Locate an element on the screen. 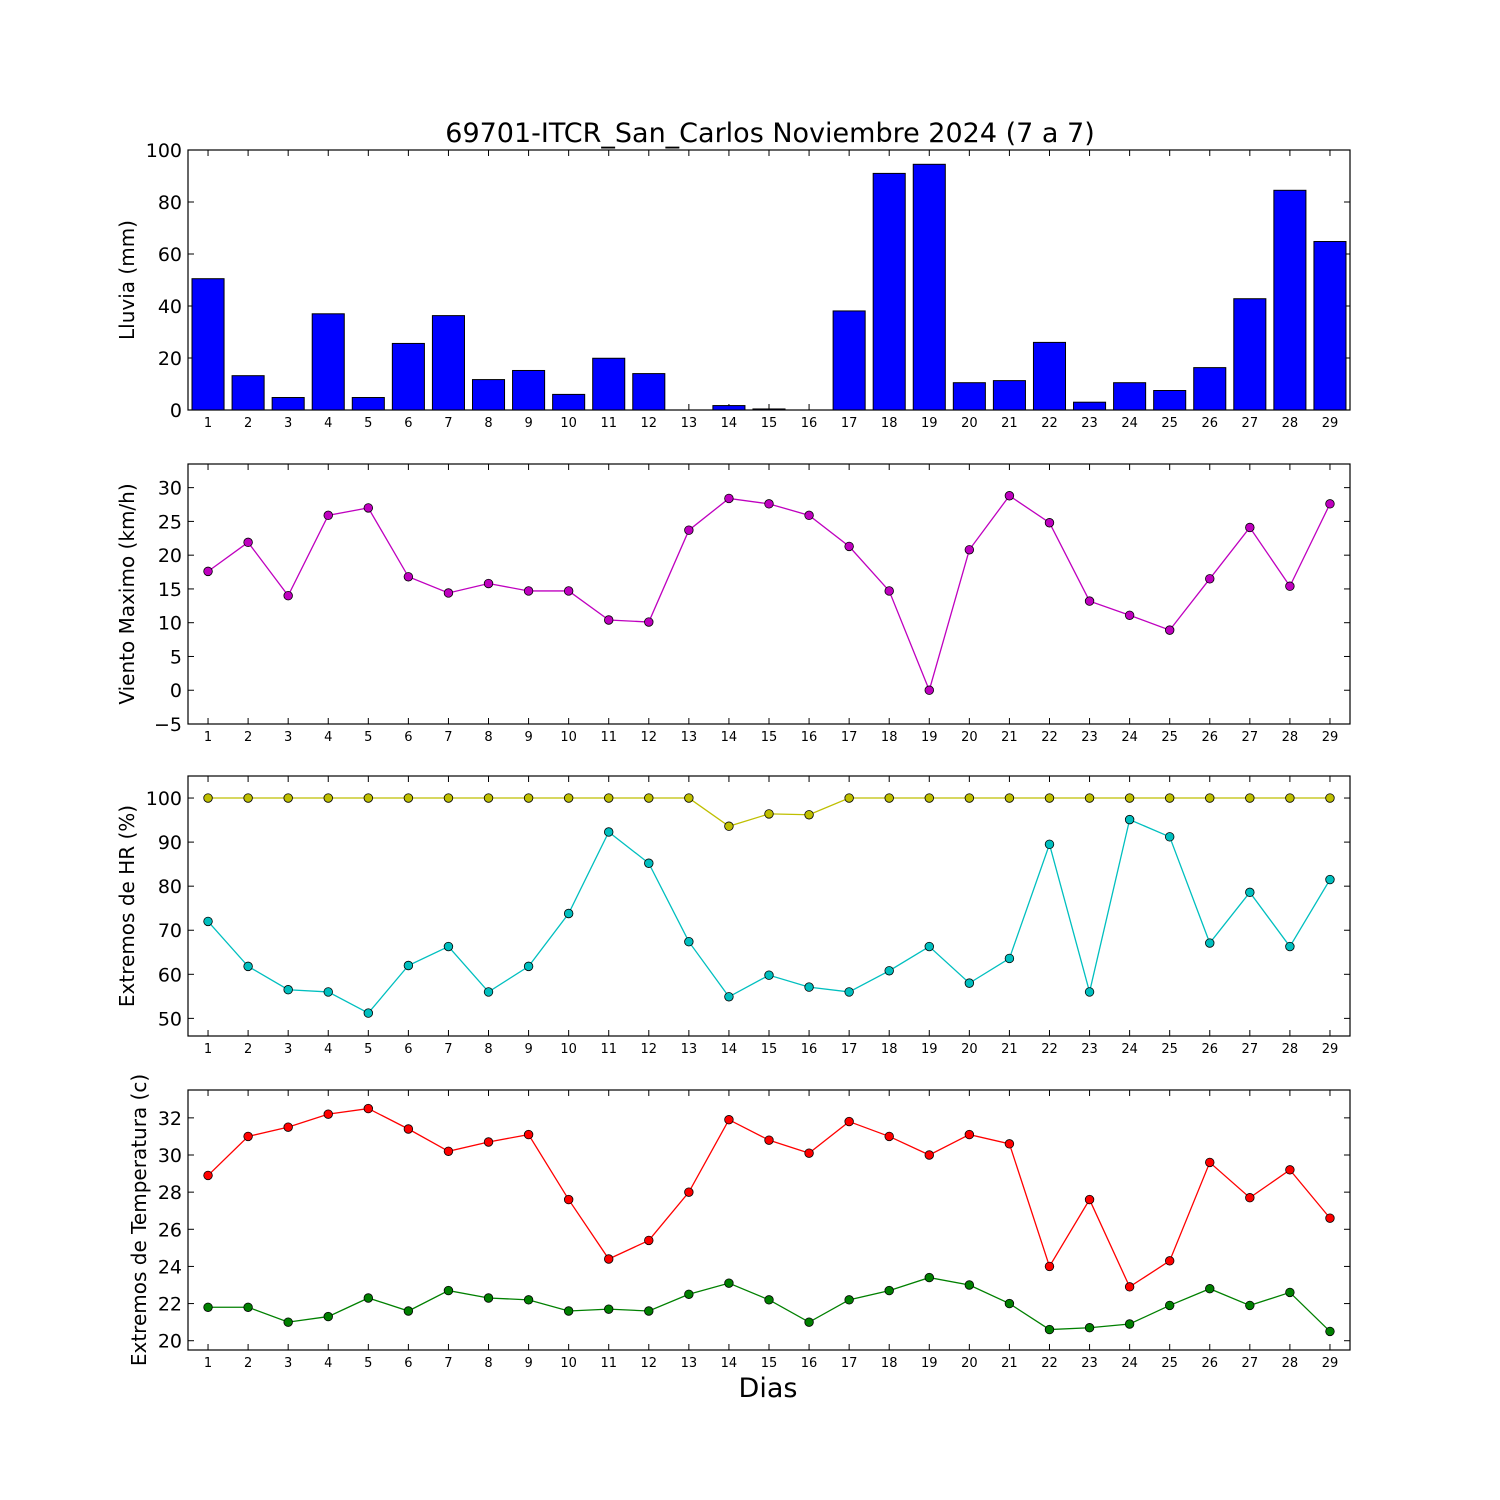 The width and height of the screenshot is (1500, 1500). y-tick-label: 100 is located at coordinates (164, 151).